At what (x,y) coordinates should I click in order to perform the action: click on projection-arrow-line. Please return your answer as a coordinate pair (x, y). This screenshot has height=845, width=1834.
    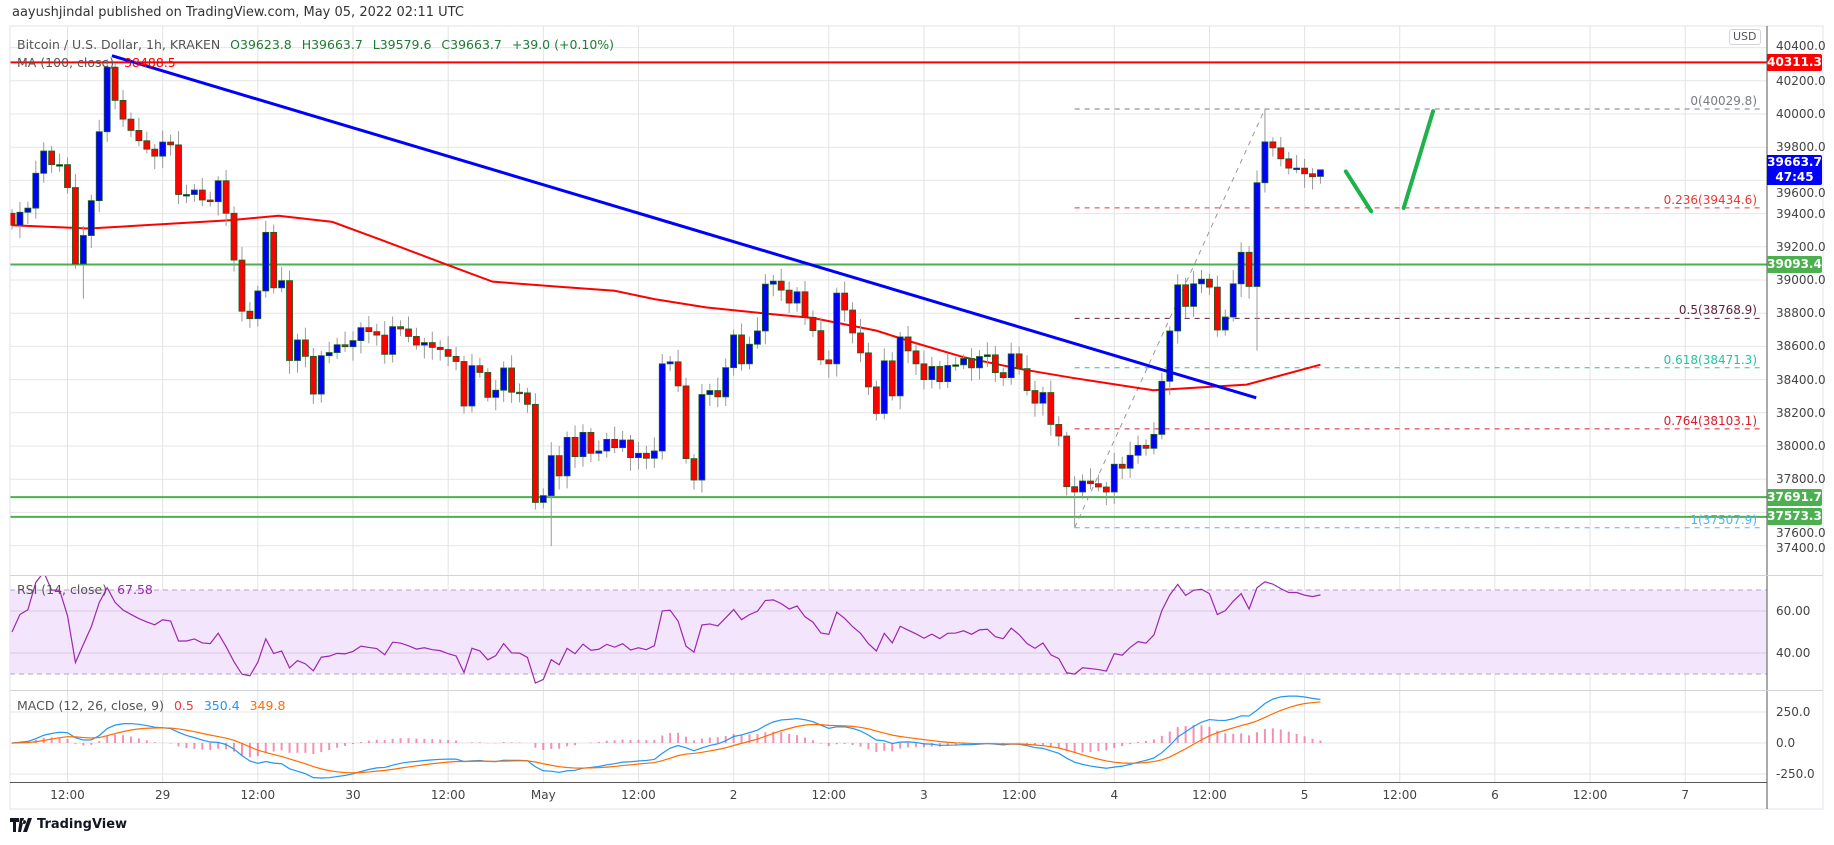
    Looking at the image, I should click on (1418, 159).